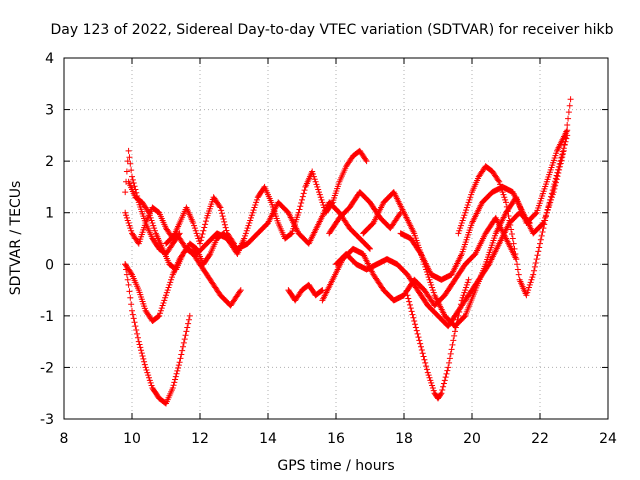  What do you see at coordinates (336, 439) in the screenshot?
I see `x-tick-label: 16` at bounding box center [336, 439].